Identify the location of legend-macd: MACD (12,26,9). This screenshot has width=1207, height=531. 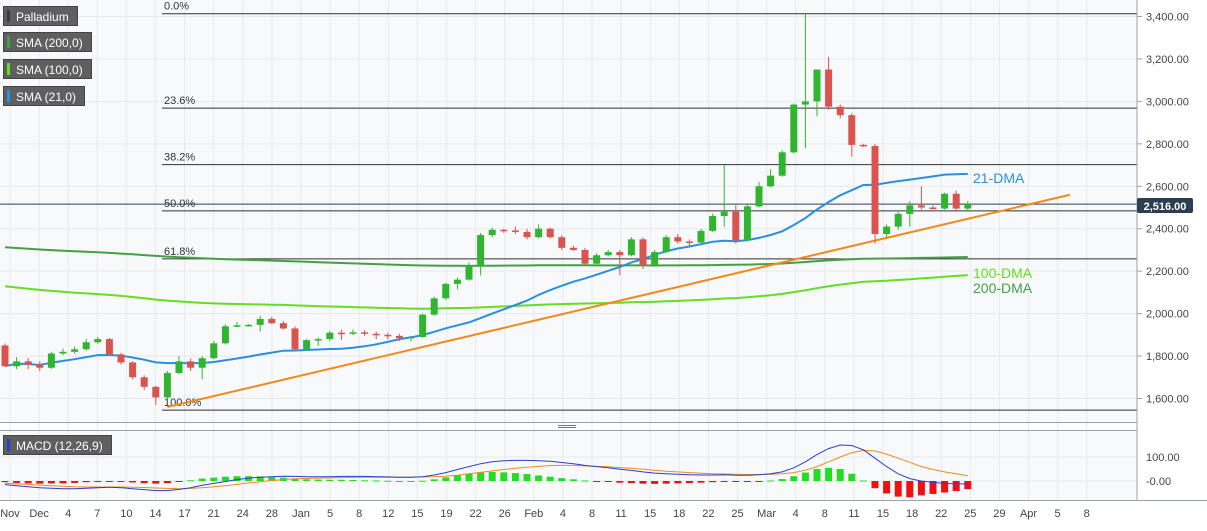
(57, 445).